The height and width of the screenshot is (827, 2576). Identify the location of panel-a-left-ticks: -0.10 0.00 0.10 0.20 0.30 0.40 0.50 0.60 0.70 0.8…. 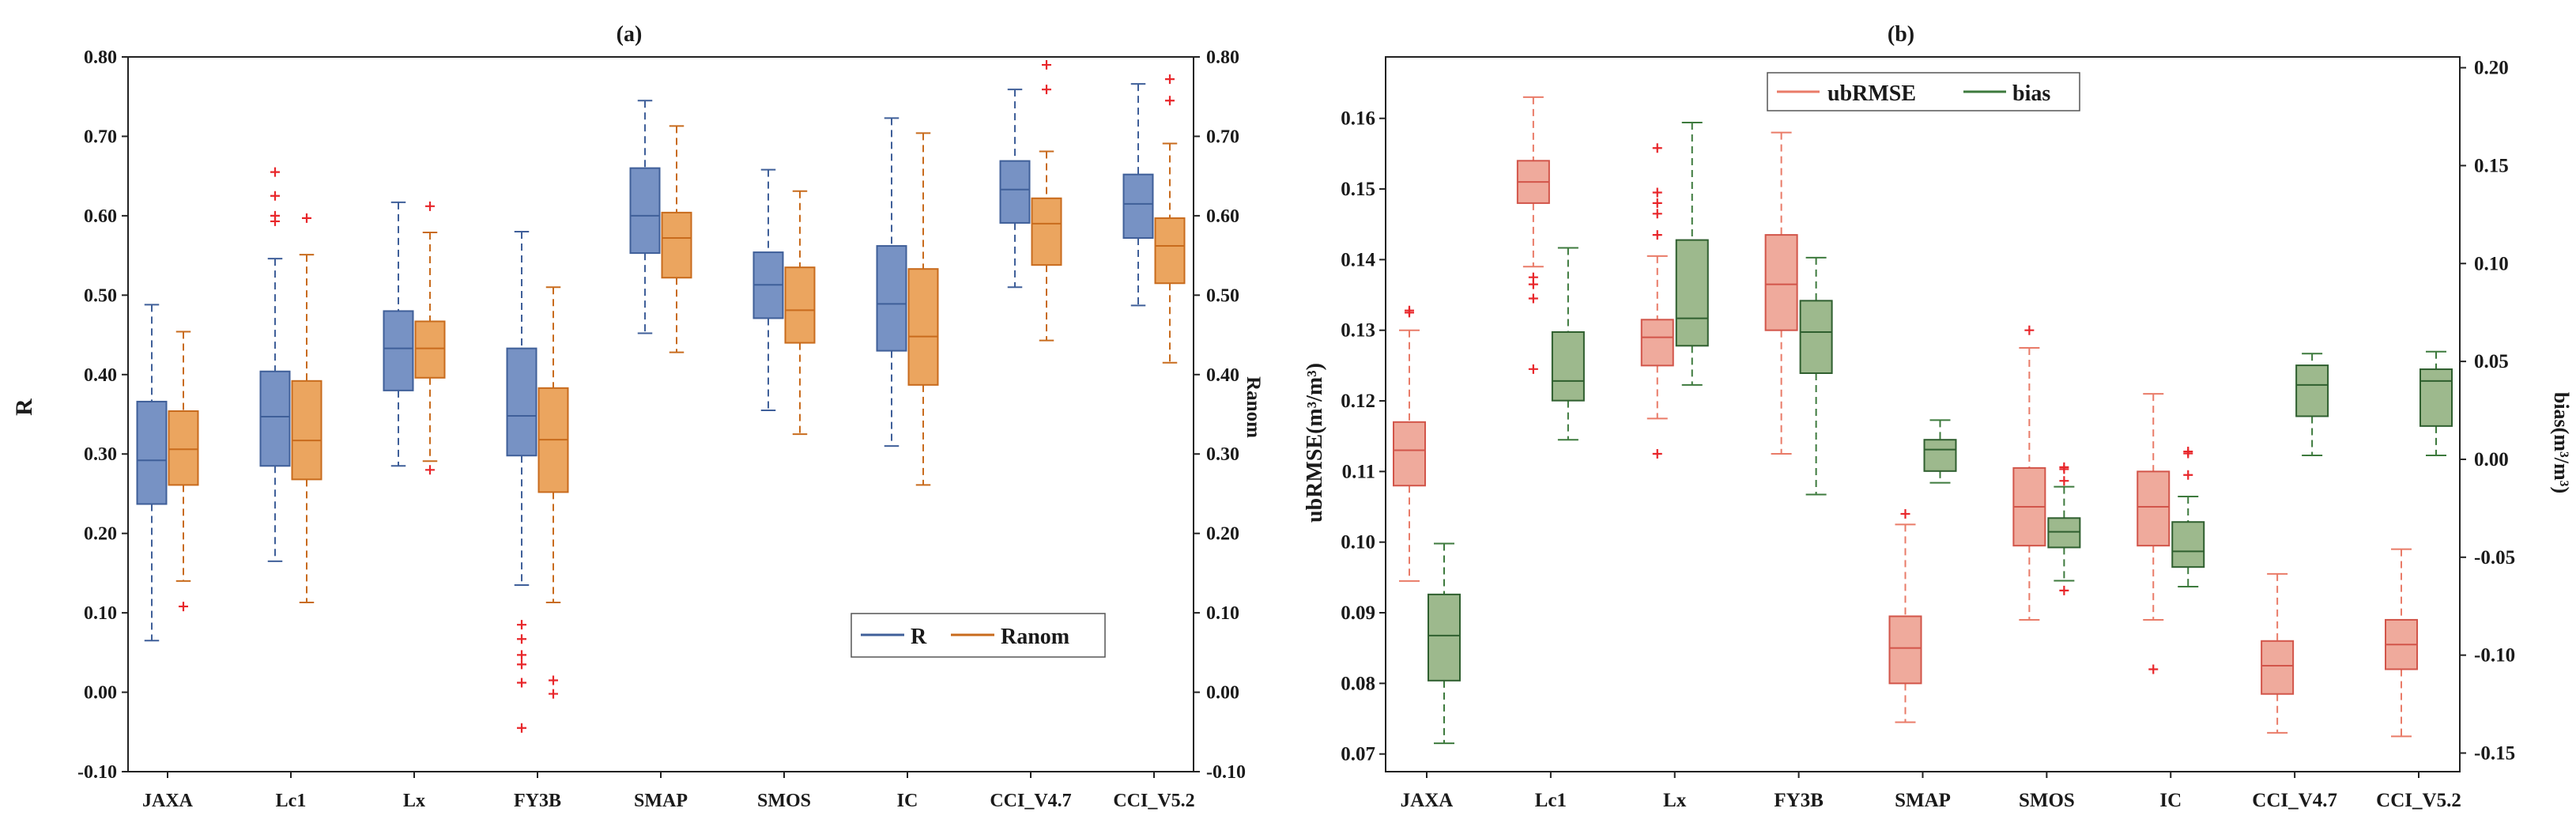
(103, 415).